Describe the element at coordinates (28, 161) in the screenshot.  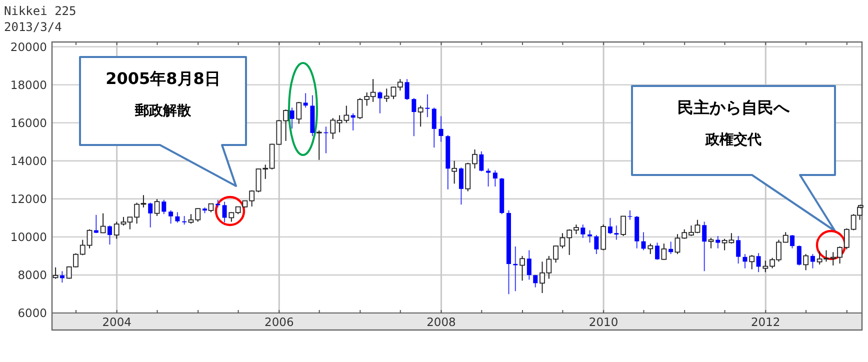
I see `y-tick-label: 14000` at that location.